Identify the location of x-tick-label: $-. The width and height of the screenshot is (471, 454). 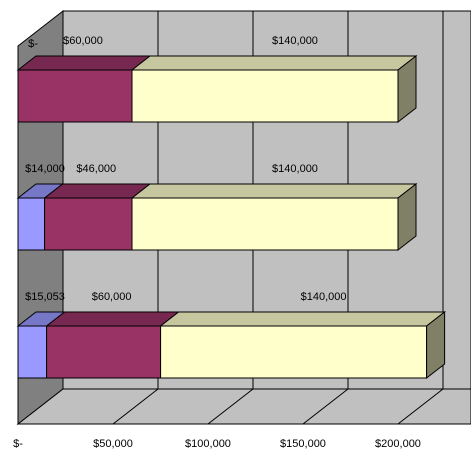
(18, 444).